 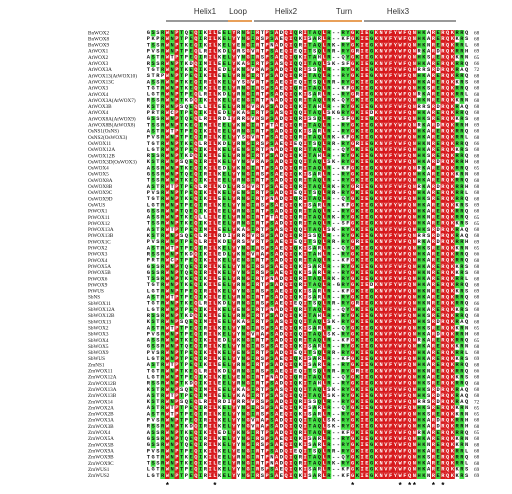 What do you see at coordinates (98, 95) in the screenshot?
I see `sequence-name: AtWOX4` at bounding box center [98, 95].